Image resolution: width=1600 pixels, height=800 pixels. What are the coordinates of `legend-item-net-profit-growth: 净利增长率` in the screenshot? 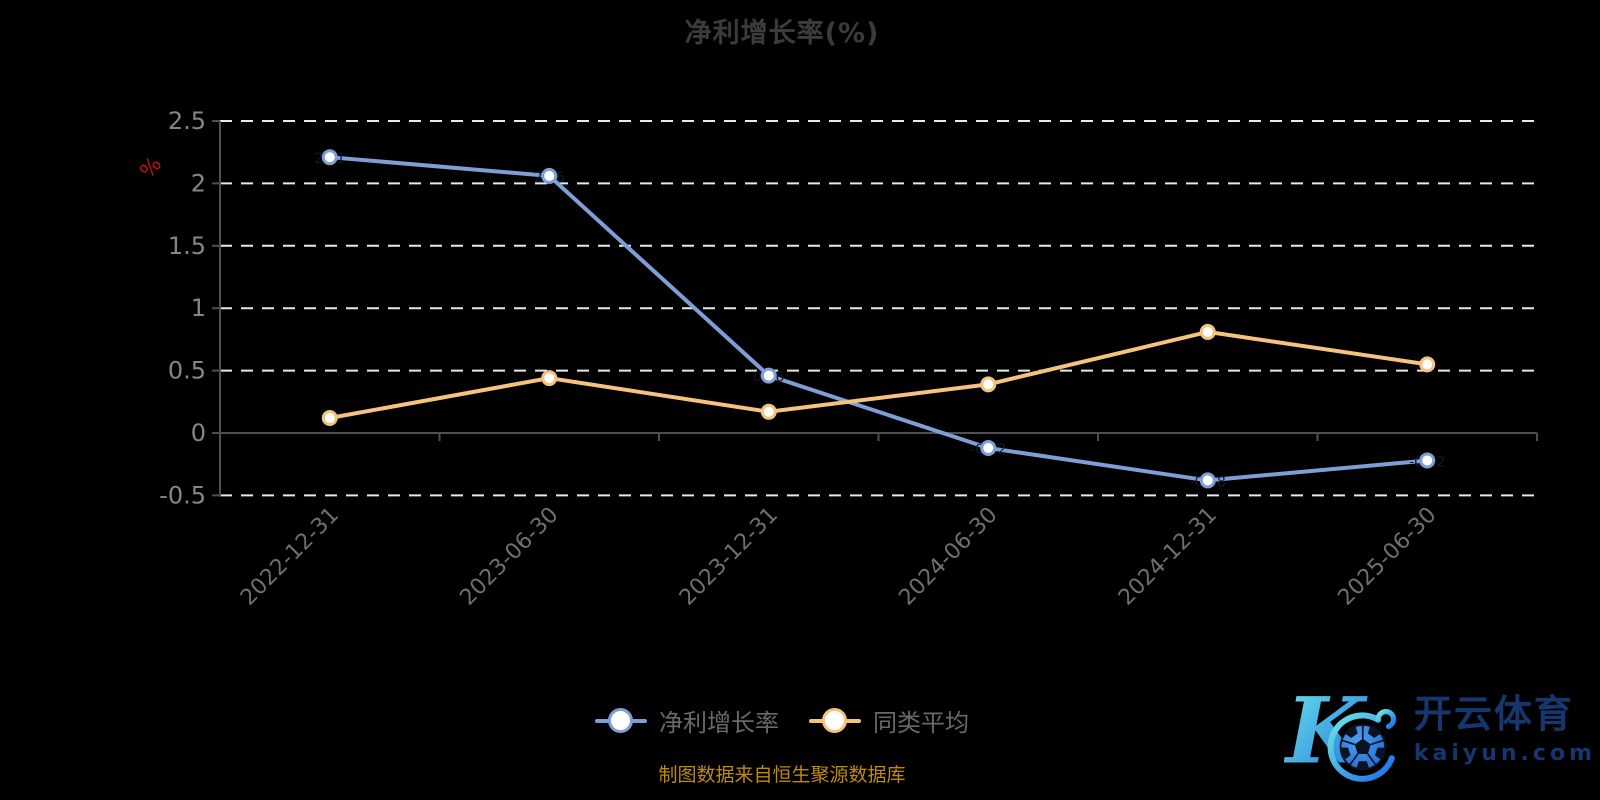 It's located at (687, 720).